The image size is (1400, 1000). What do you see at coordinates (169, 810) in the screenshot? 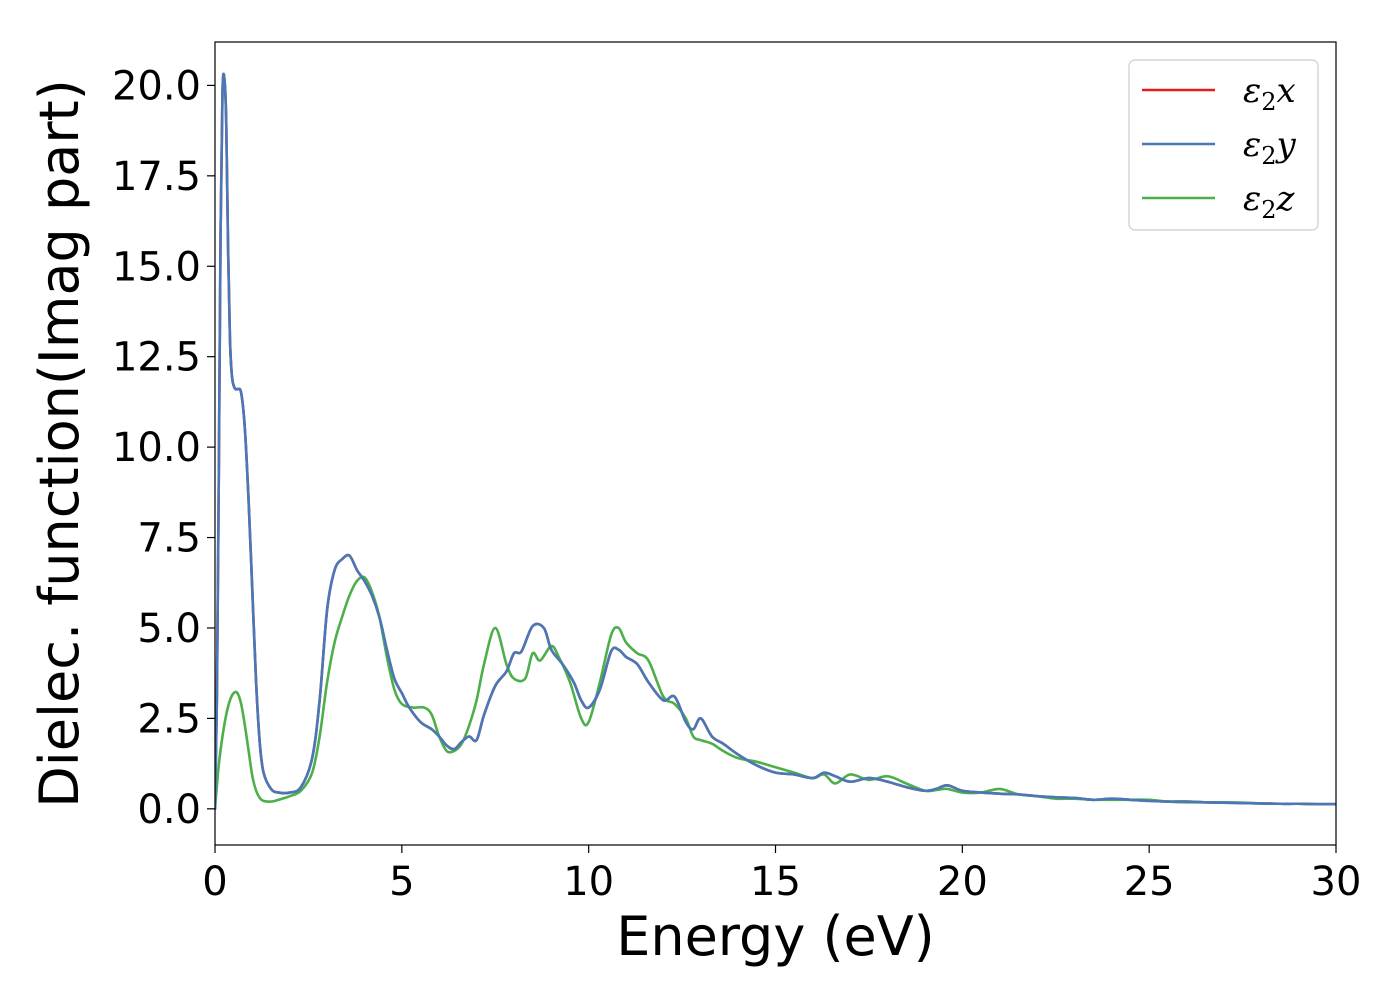
I see `y-tick-label: 0.0` at bounding box center [169, 810].